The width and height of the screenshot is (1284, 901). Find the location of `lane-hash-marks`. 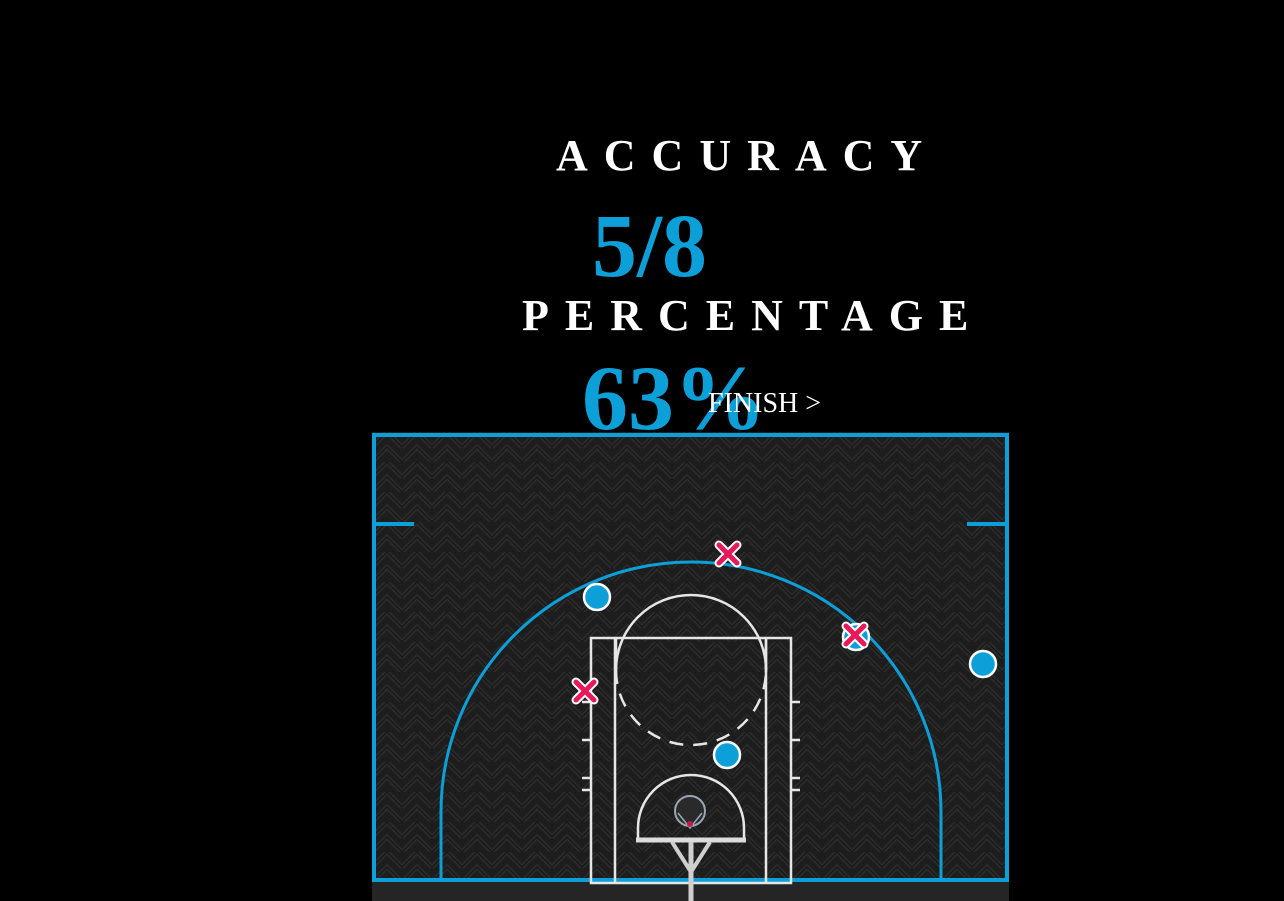

lane-hash-marks is located at coordinates (691, 746).